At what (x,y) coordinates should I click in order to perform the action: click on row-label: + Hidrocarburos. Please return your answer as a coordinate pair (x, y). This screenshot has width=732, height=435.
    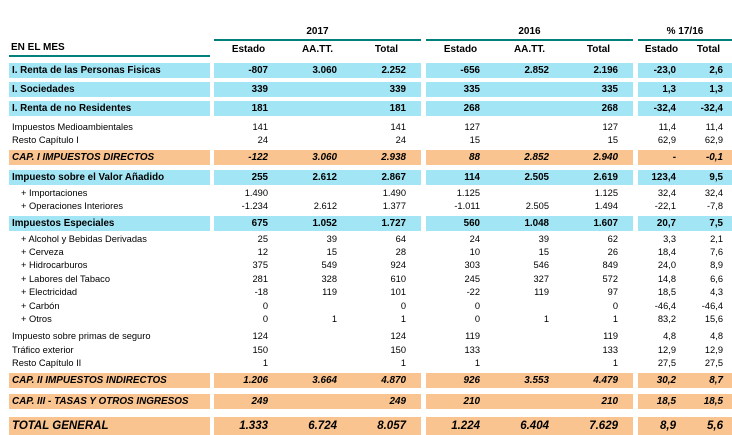
    Looking at the image, I should click on (109, 266).